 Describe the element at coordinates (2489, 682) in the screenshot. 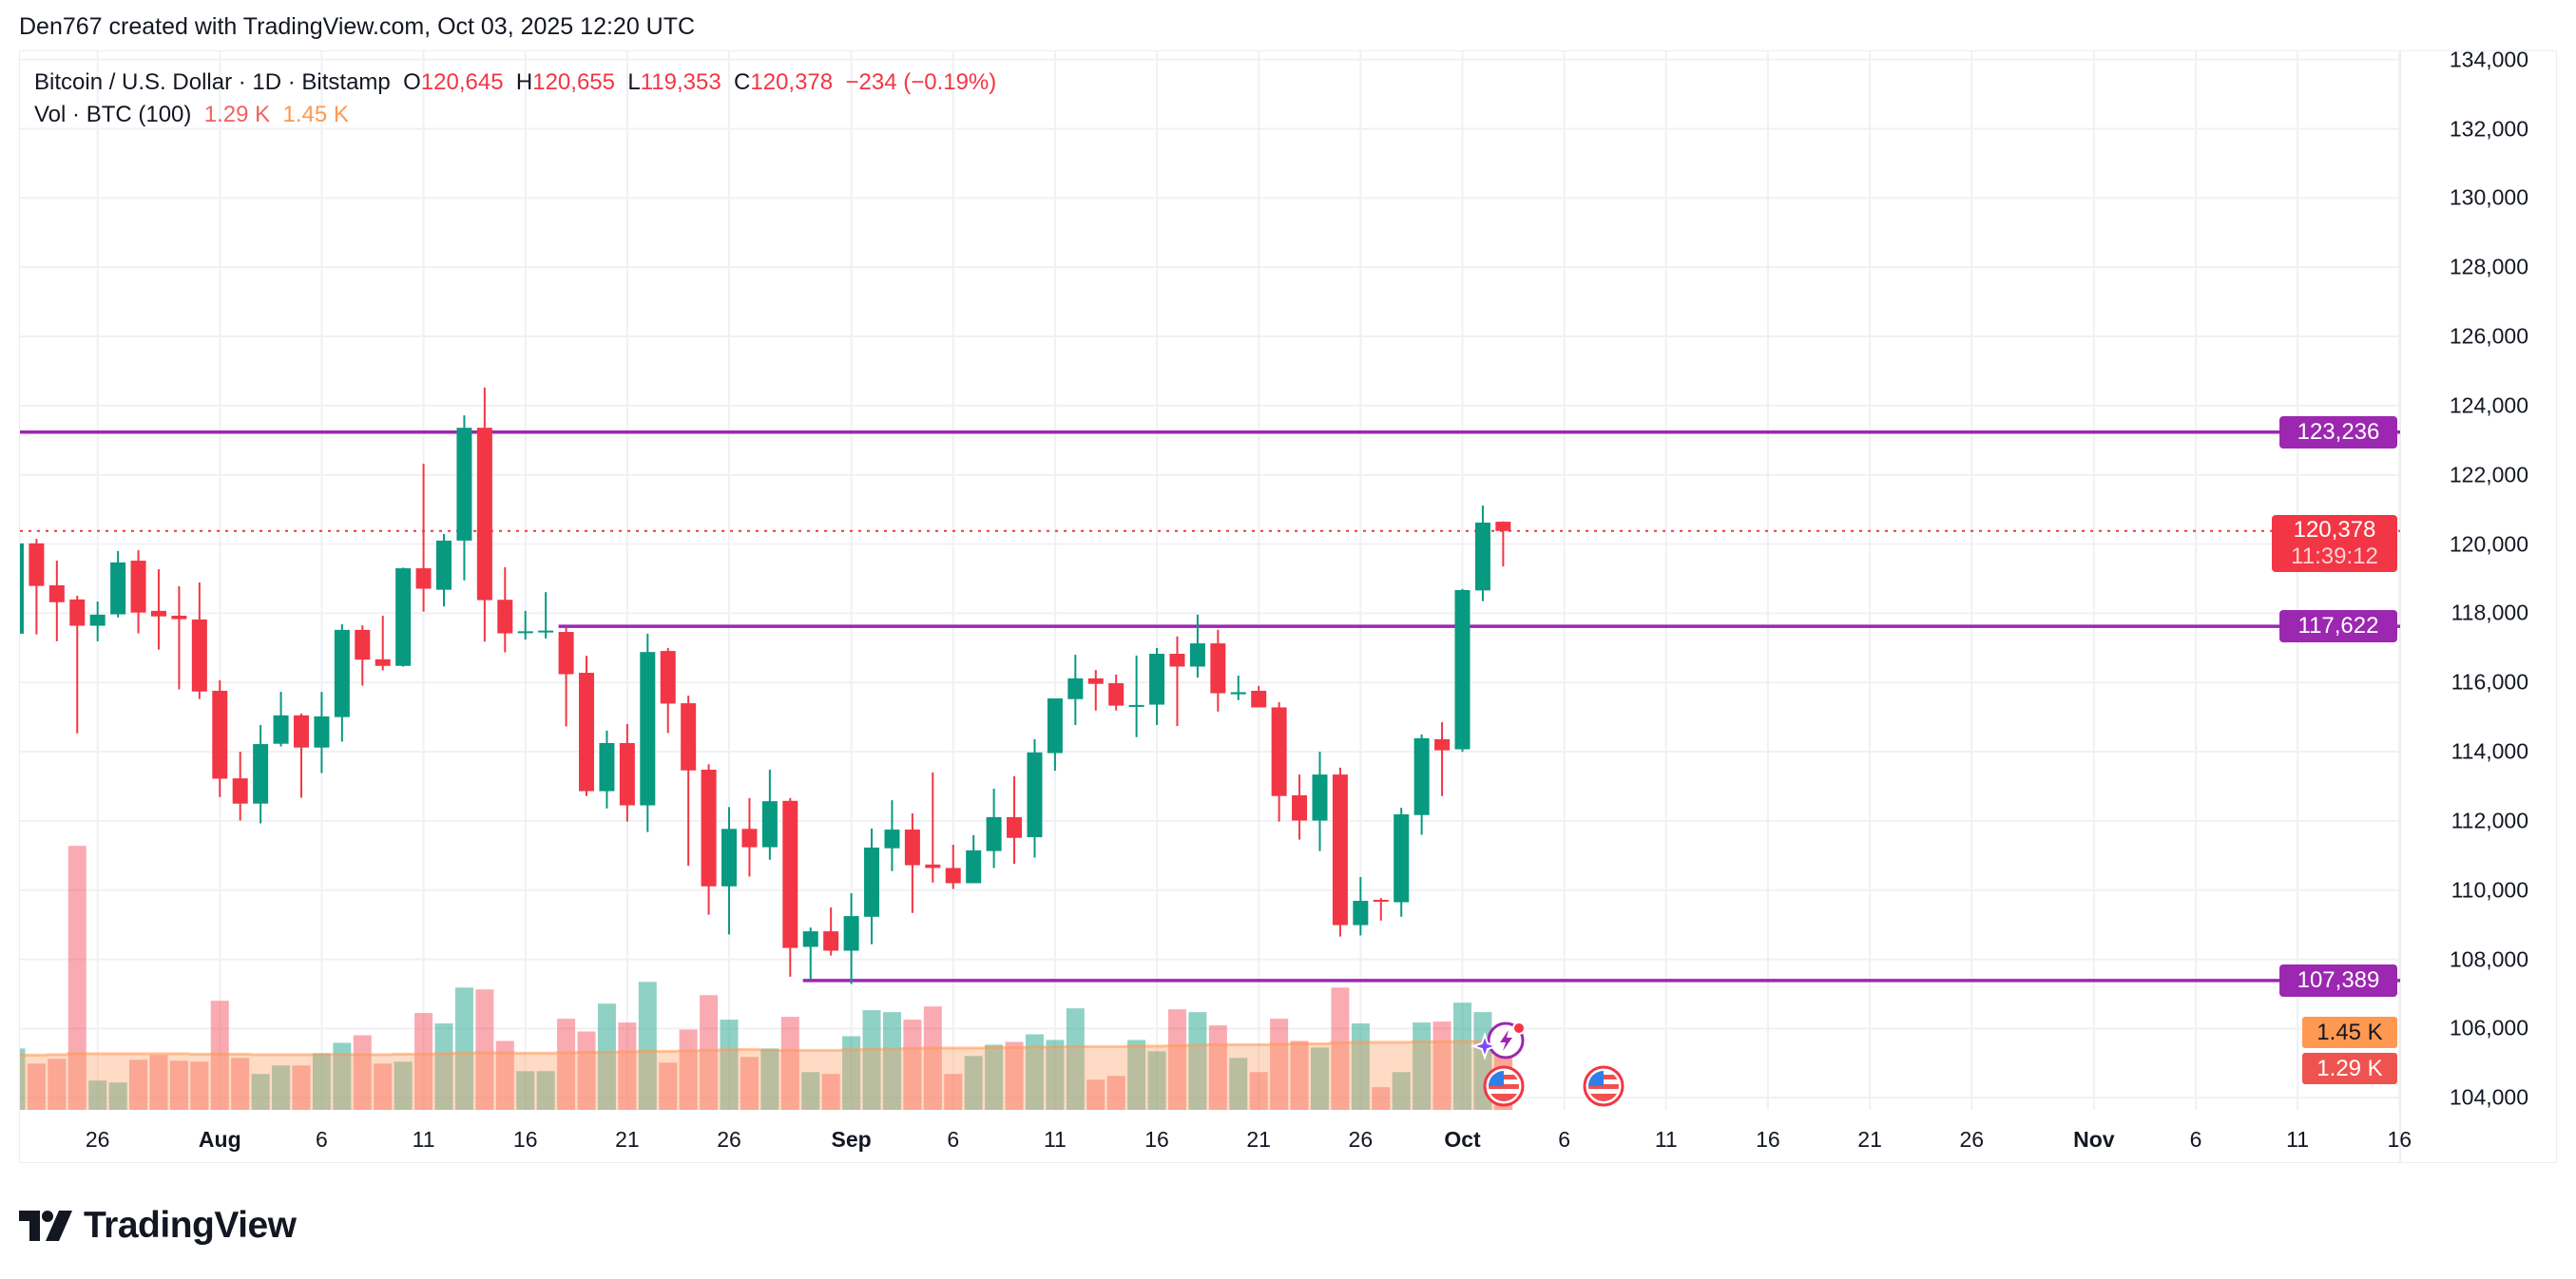

I see `price-tick-label: 116,000` at that location.